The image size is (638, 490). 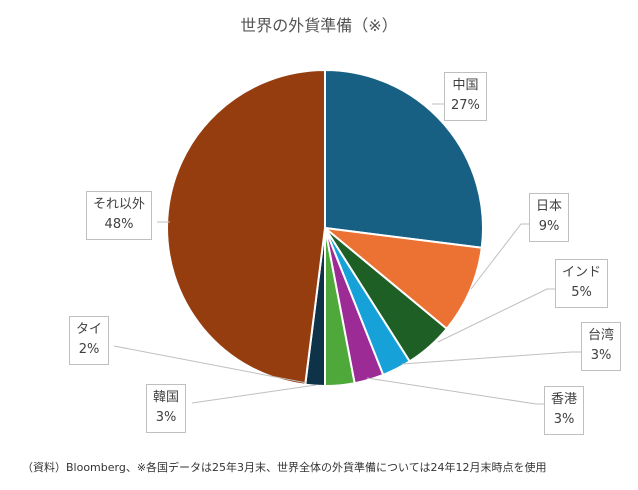 I want to click on label-others-name: それ以外, so click(x=119, y=204).